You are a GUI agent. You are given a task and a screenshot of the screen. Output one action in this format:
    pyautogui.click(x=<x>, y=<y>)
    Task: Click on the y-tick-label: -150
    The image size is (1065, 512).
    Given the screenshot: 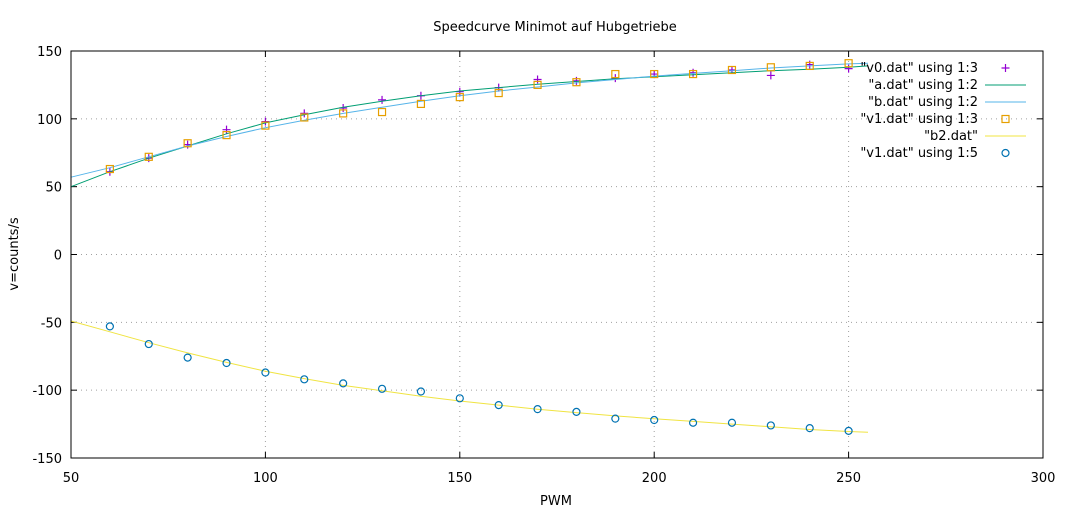 What is the action you would take?
    pyautogui.click(x=47, y=459)
    